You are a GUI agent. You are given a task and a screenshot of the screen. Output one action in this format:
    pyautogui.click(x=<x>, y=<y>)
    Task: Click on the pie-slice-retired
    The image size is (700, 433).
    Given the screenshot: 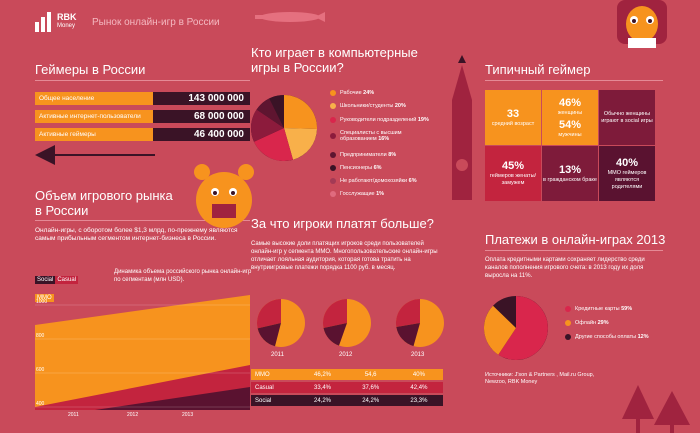 What is the action you would take?
    pyautogui.click(x=276, y=111)
    